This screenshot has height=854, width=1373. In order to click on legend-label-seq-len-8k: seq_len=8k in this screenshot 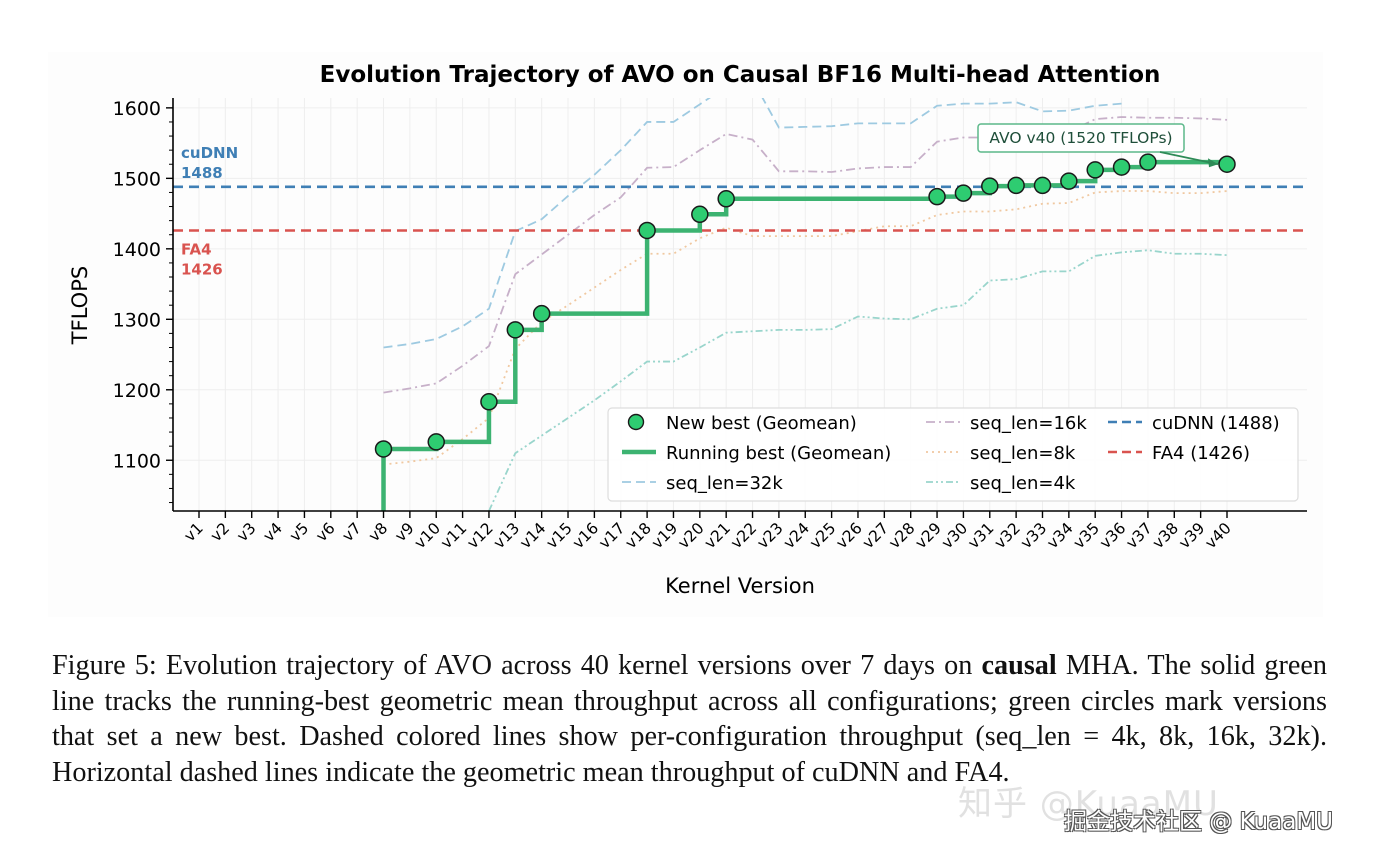, I will do `click(1023, 453)`.